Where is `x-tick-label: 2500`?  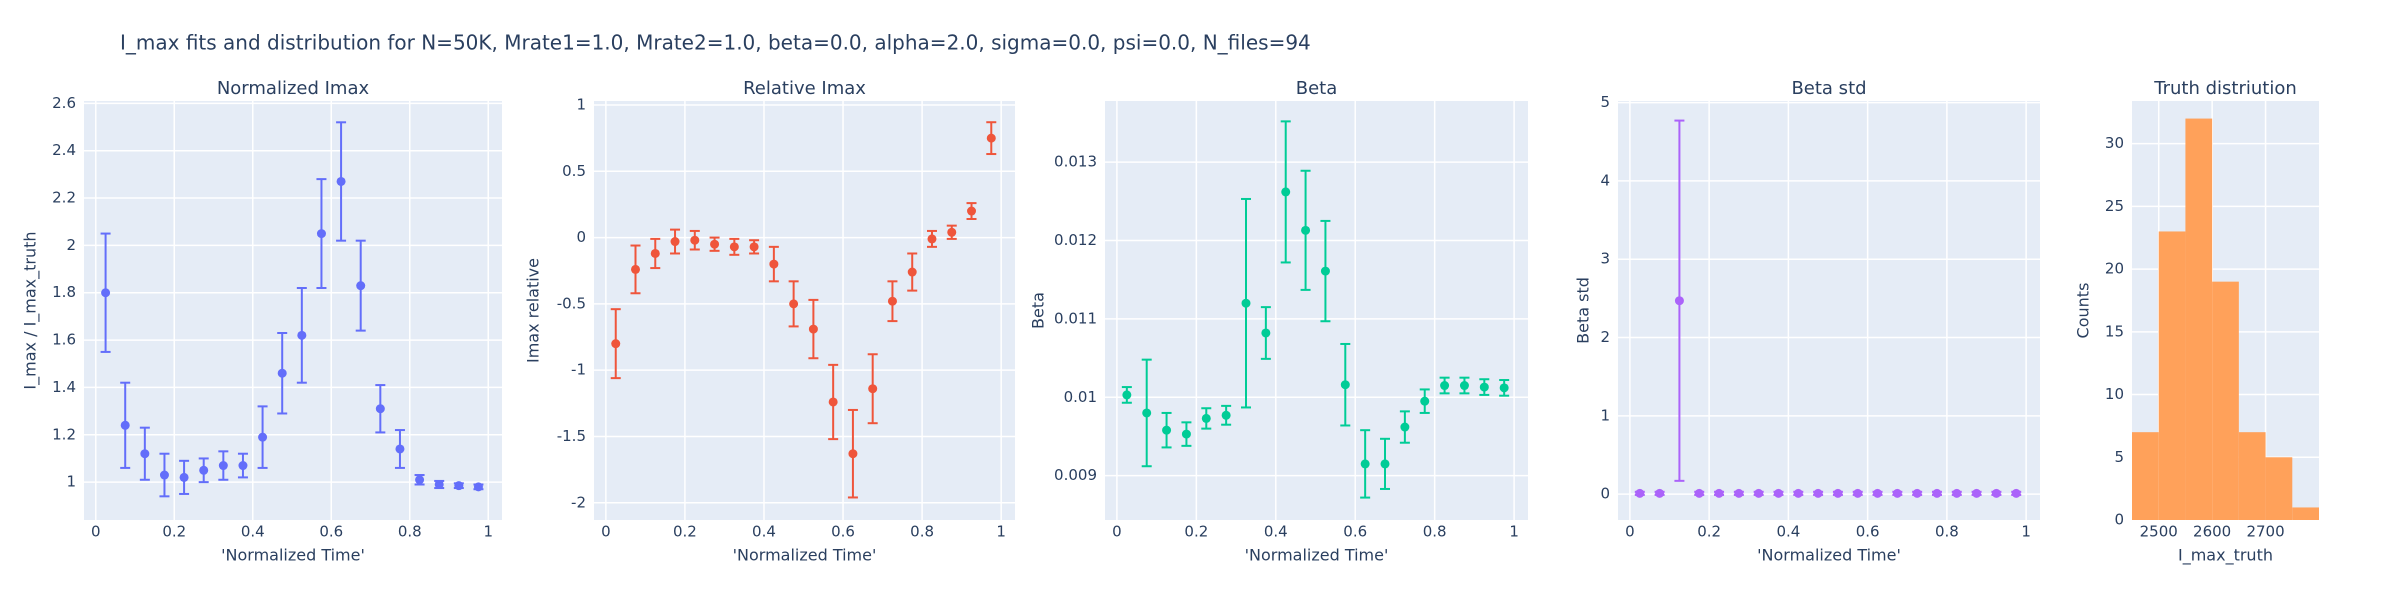 x-tick-label: 2500 is located at coordinates (2159, 532).